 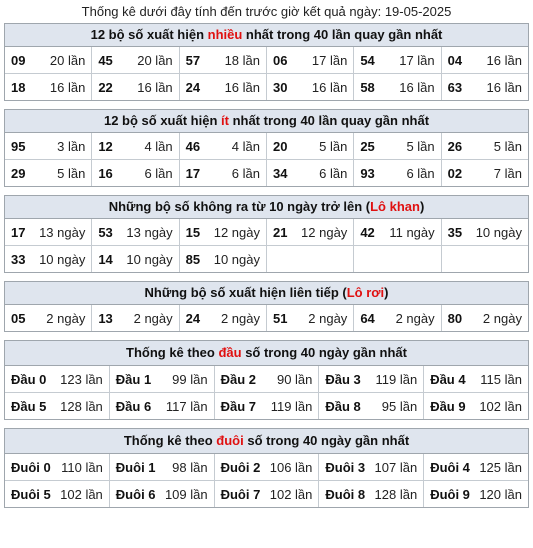 I want to click on stat-cell: 20 5 lần, so click(x=311, y=146).